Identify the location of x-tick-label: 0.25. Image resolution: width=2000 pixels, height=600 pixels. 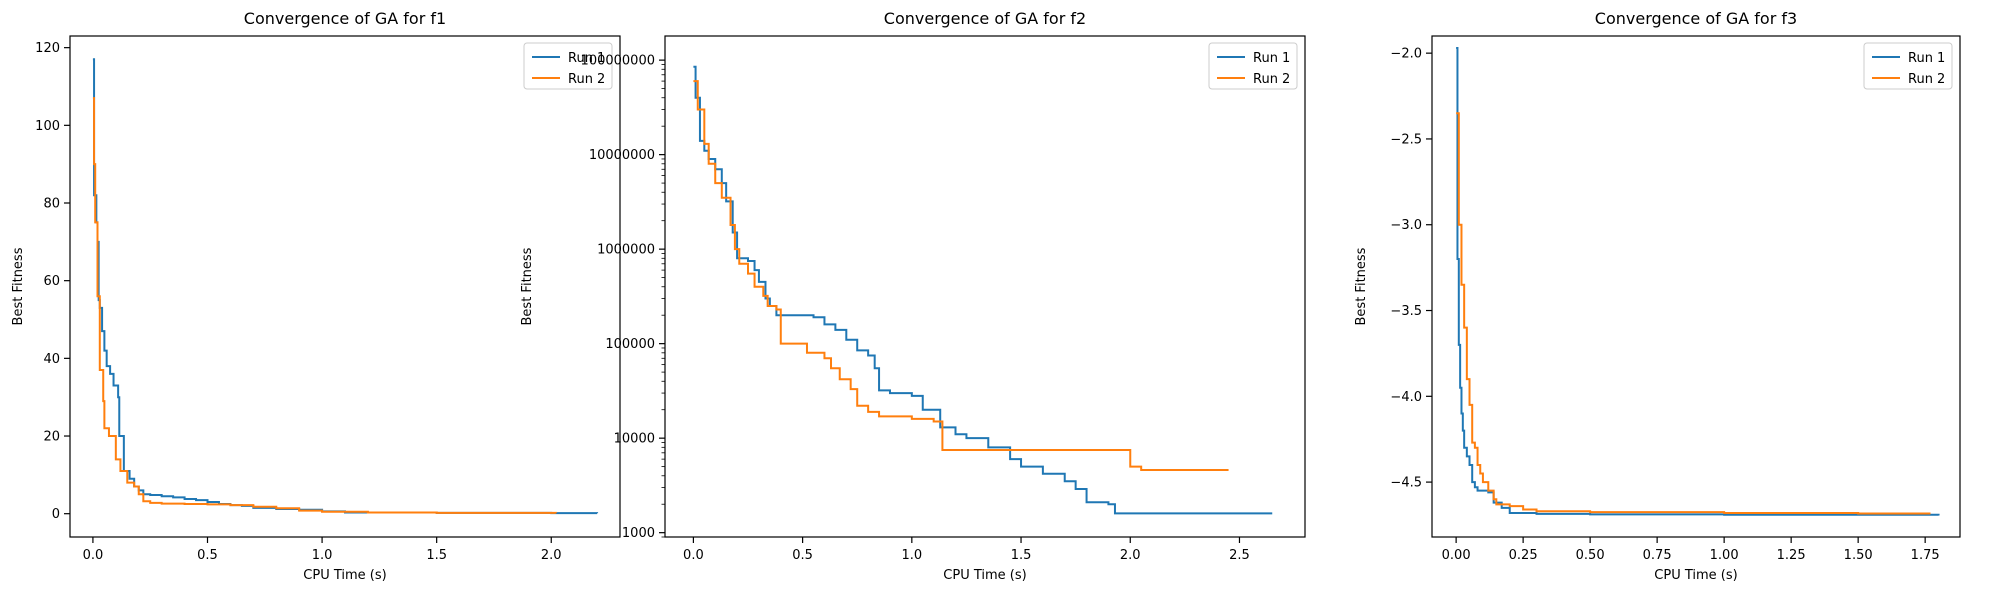
(1523, 555).